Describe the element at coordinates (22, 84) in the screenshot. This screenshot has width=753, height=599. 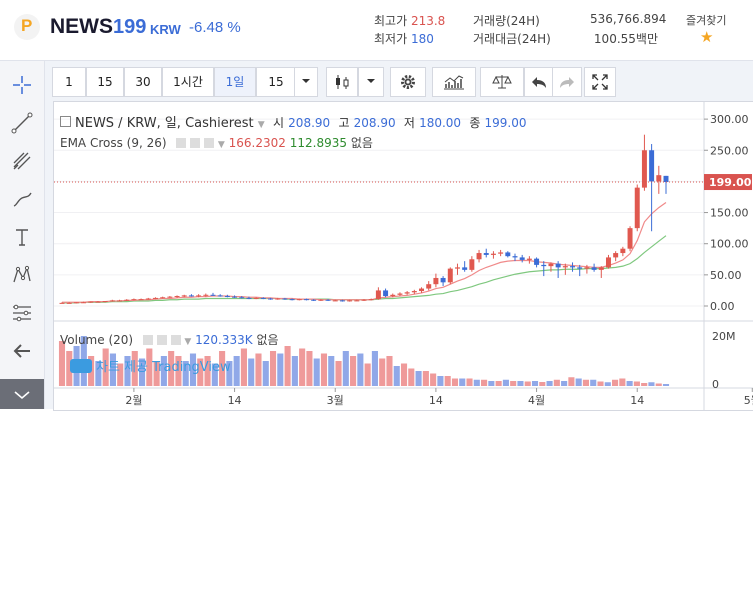
I see `crosshair-icon` at that location.